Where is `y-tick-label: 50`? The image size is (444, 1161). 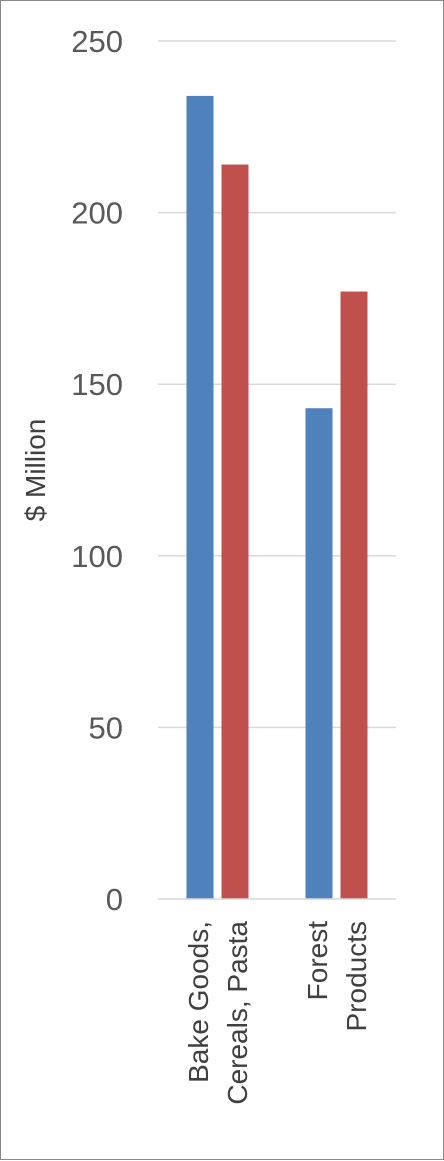
y-tick-label: 50 is located at coordinates (106, 727).